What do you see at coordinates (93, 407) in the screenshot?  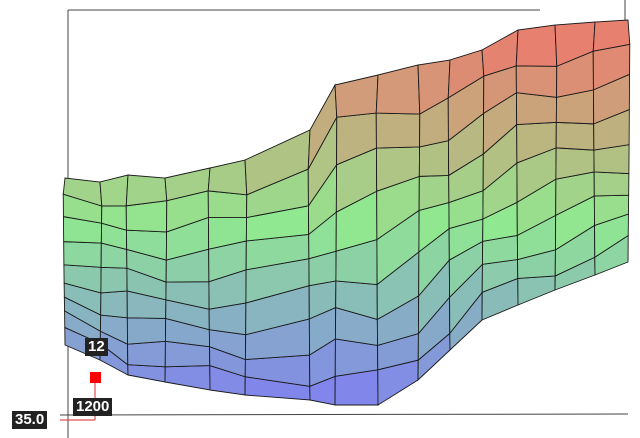 I see `cursor-x-label: 1200` at bounding box center [93, 407].